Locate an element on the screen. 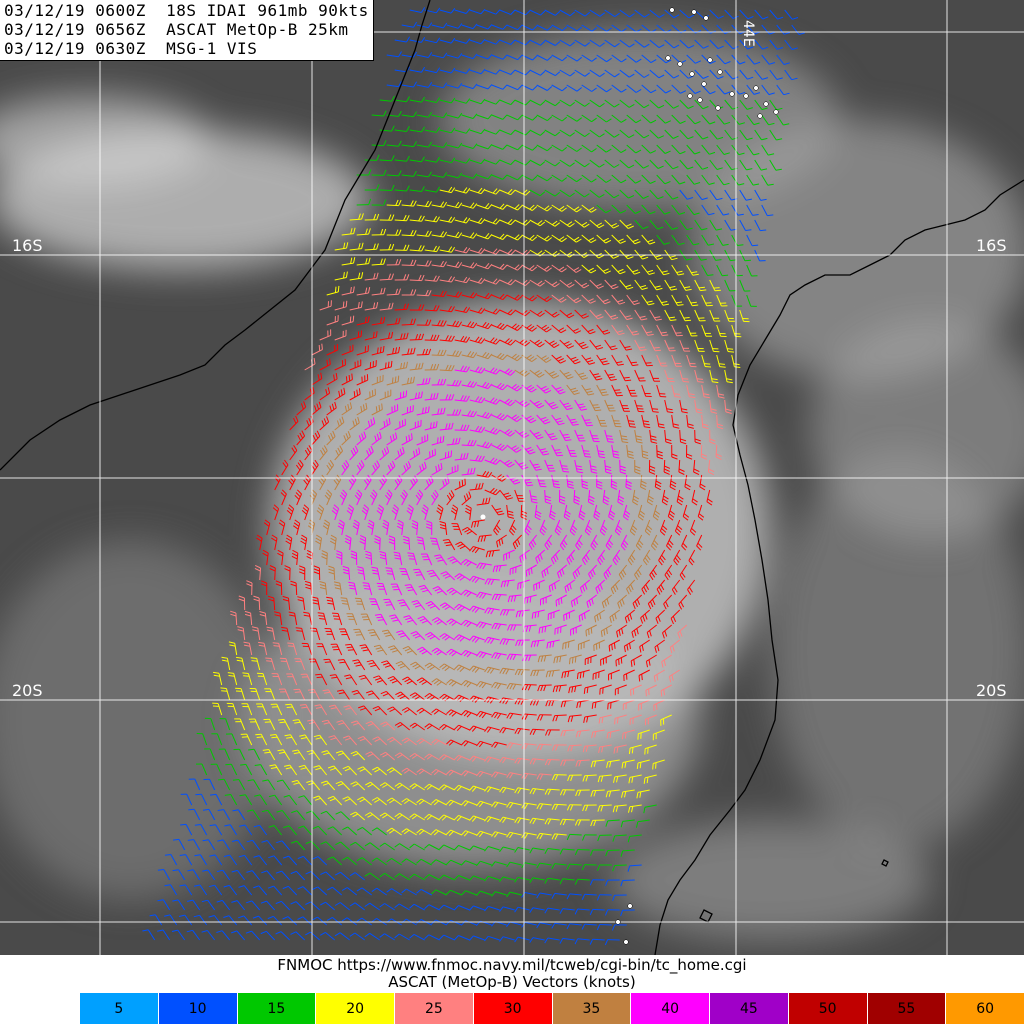 The height and width of the screenshot is (1024, 1024). rain-flag-dot is located at coordinates (720, 72).